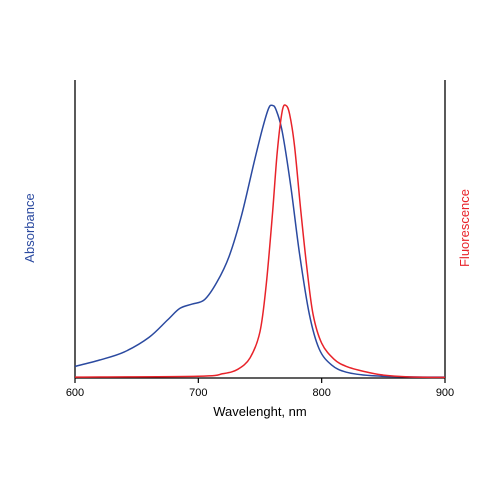  I want to click on right-axis-title: Fluorescence, so click(464, 228).